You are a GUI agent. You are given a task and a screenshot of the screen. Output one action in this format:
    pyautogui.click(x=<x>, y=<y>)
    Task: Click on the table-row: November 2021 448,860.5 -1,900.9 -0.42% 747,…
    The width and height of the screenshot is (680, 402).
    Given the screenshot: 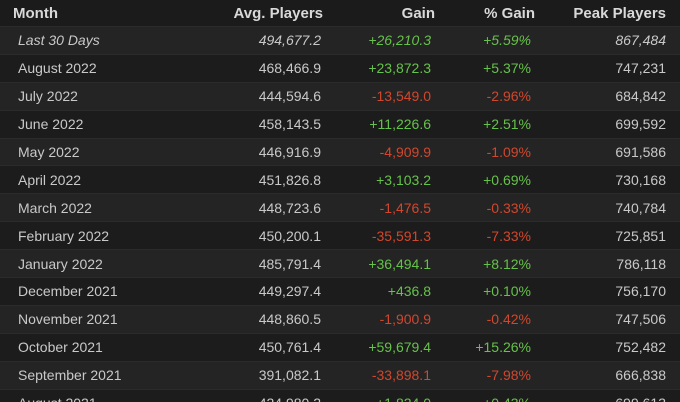 What is the action you would take?
    pyautogui.click(x=340, y=319)
    